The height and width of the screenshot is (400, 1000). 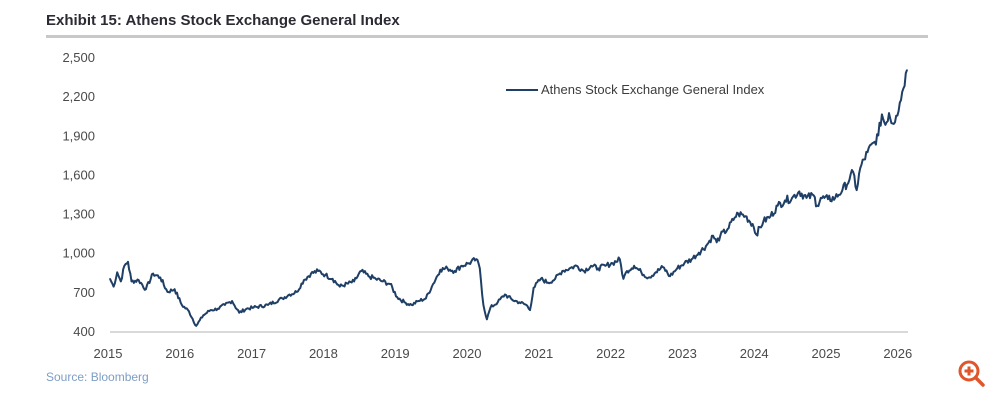 I want to click on x-tick-label: 2024, so click(x=754, y=353).